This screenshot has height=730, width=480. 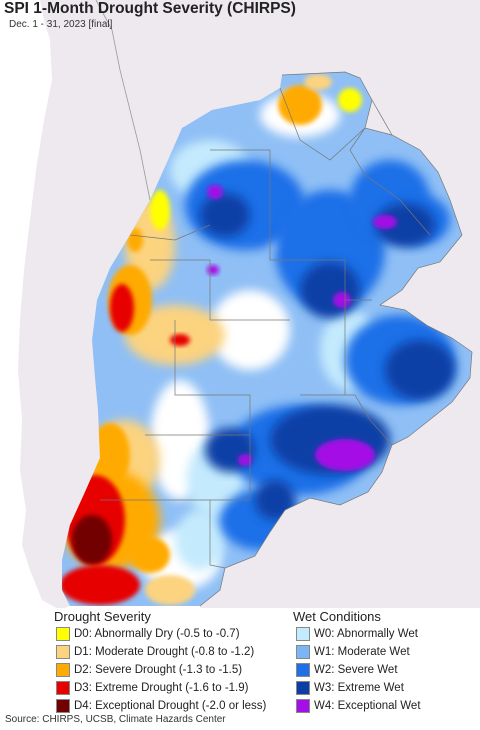 What do you see at coordinates (63, 670) in the screenshot?
I see `swatch-d2` at bounding box center [63, 670].